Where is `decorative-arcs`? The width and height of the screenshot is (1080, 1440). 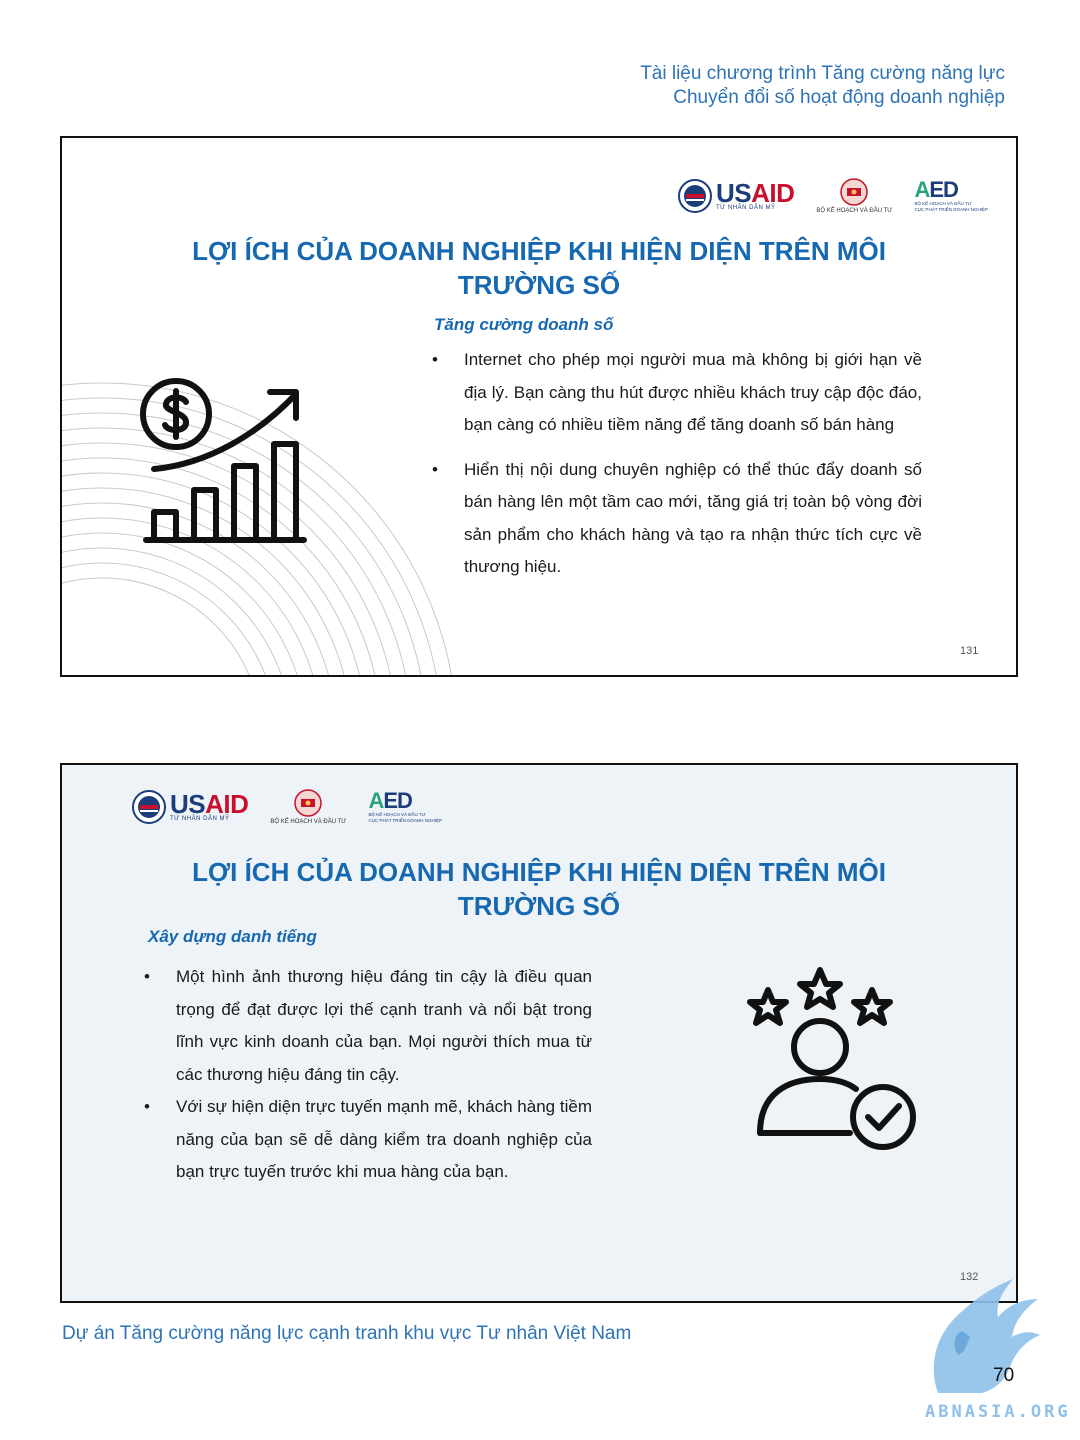
decorative-arcs is located at coordinates (257, 528).